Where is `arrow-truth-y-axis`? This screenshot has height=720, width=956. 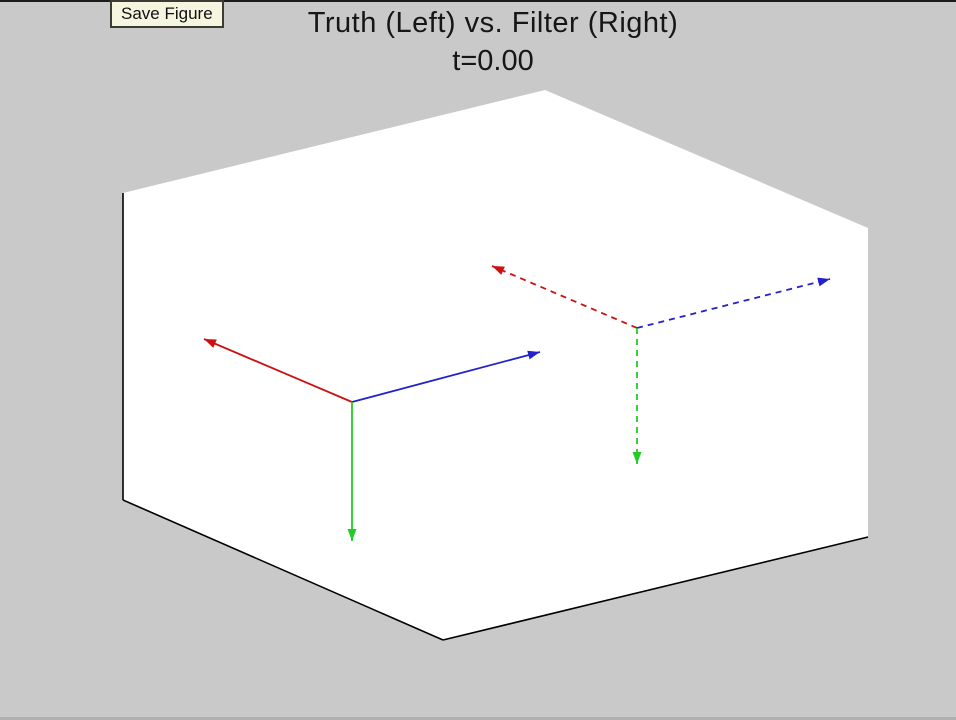 arrow-truth-y-axis is located at coordinates (446, 376).